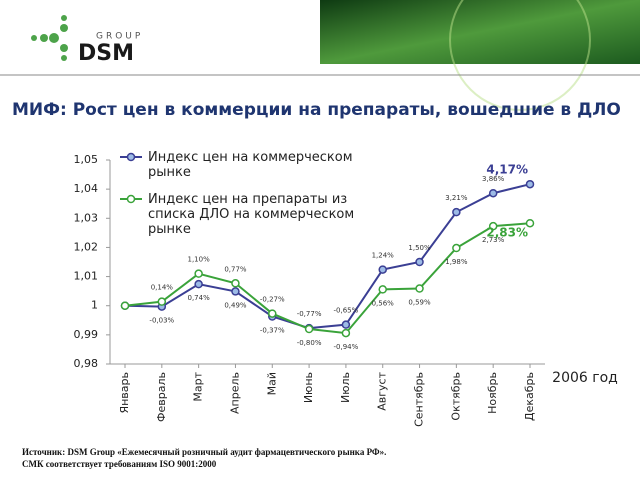  What do you see at coordinates (493, 179) in the screenshot?
I see `value-label: 3,86%` at bounding box center [493, 179].